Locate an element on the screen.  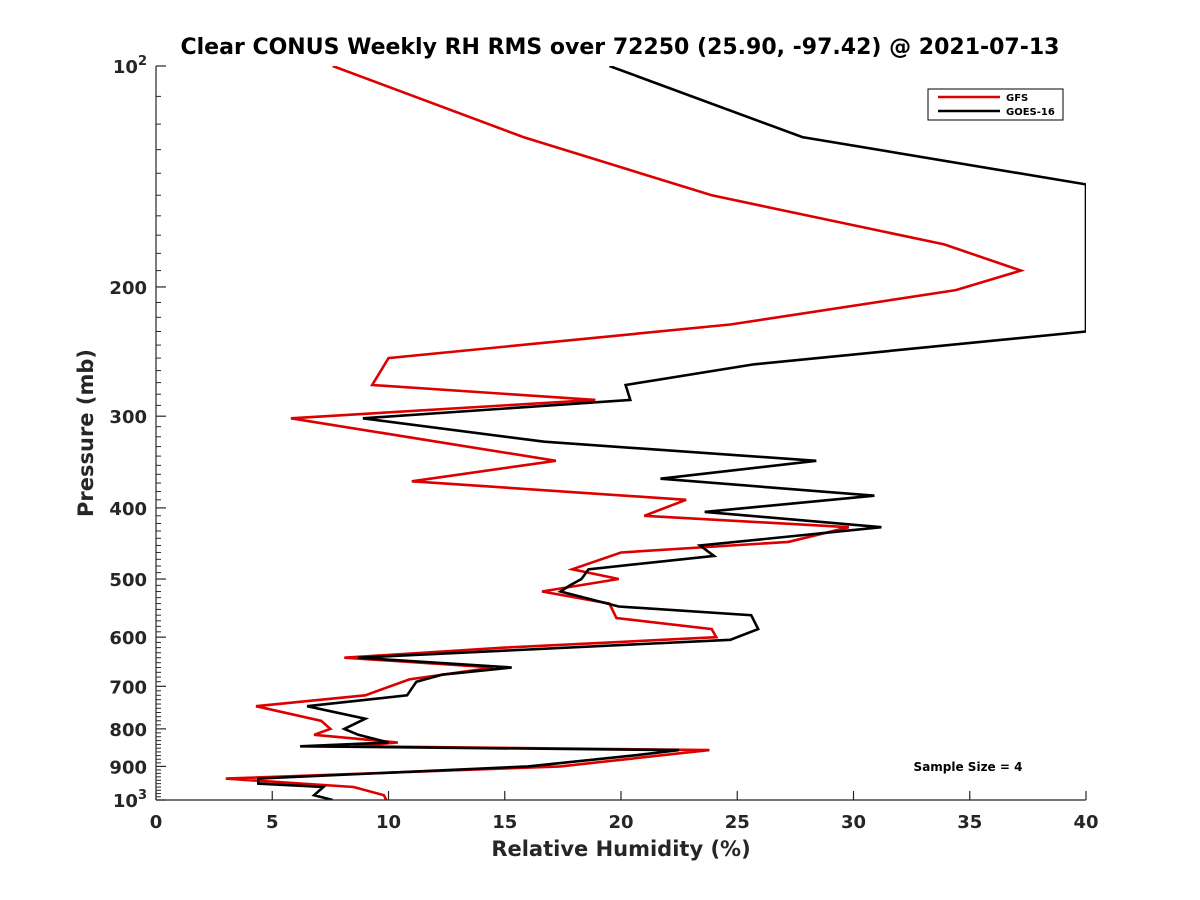
y-tick-label: 900 is located at coordinates (128, 767).